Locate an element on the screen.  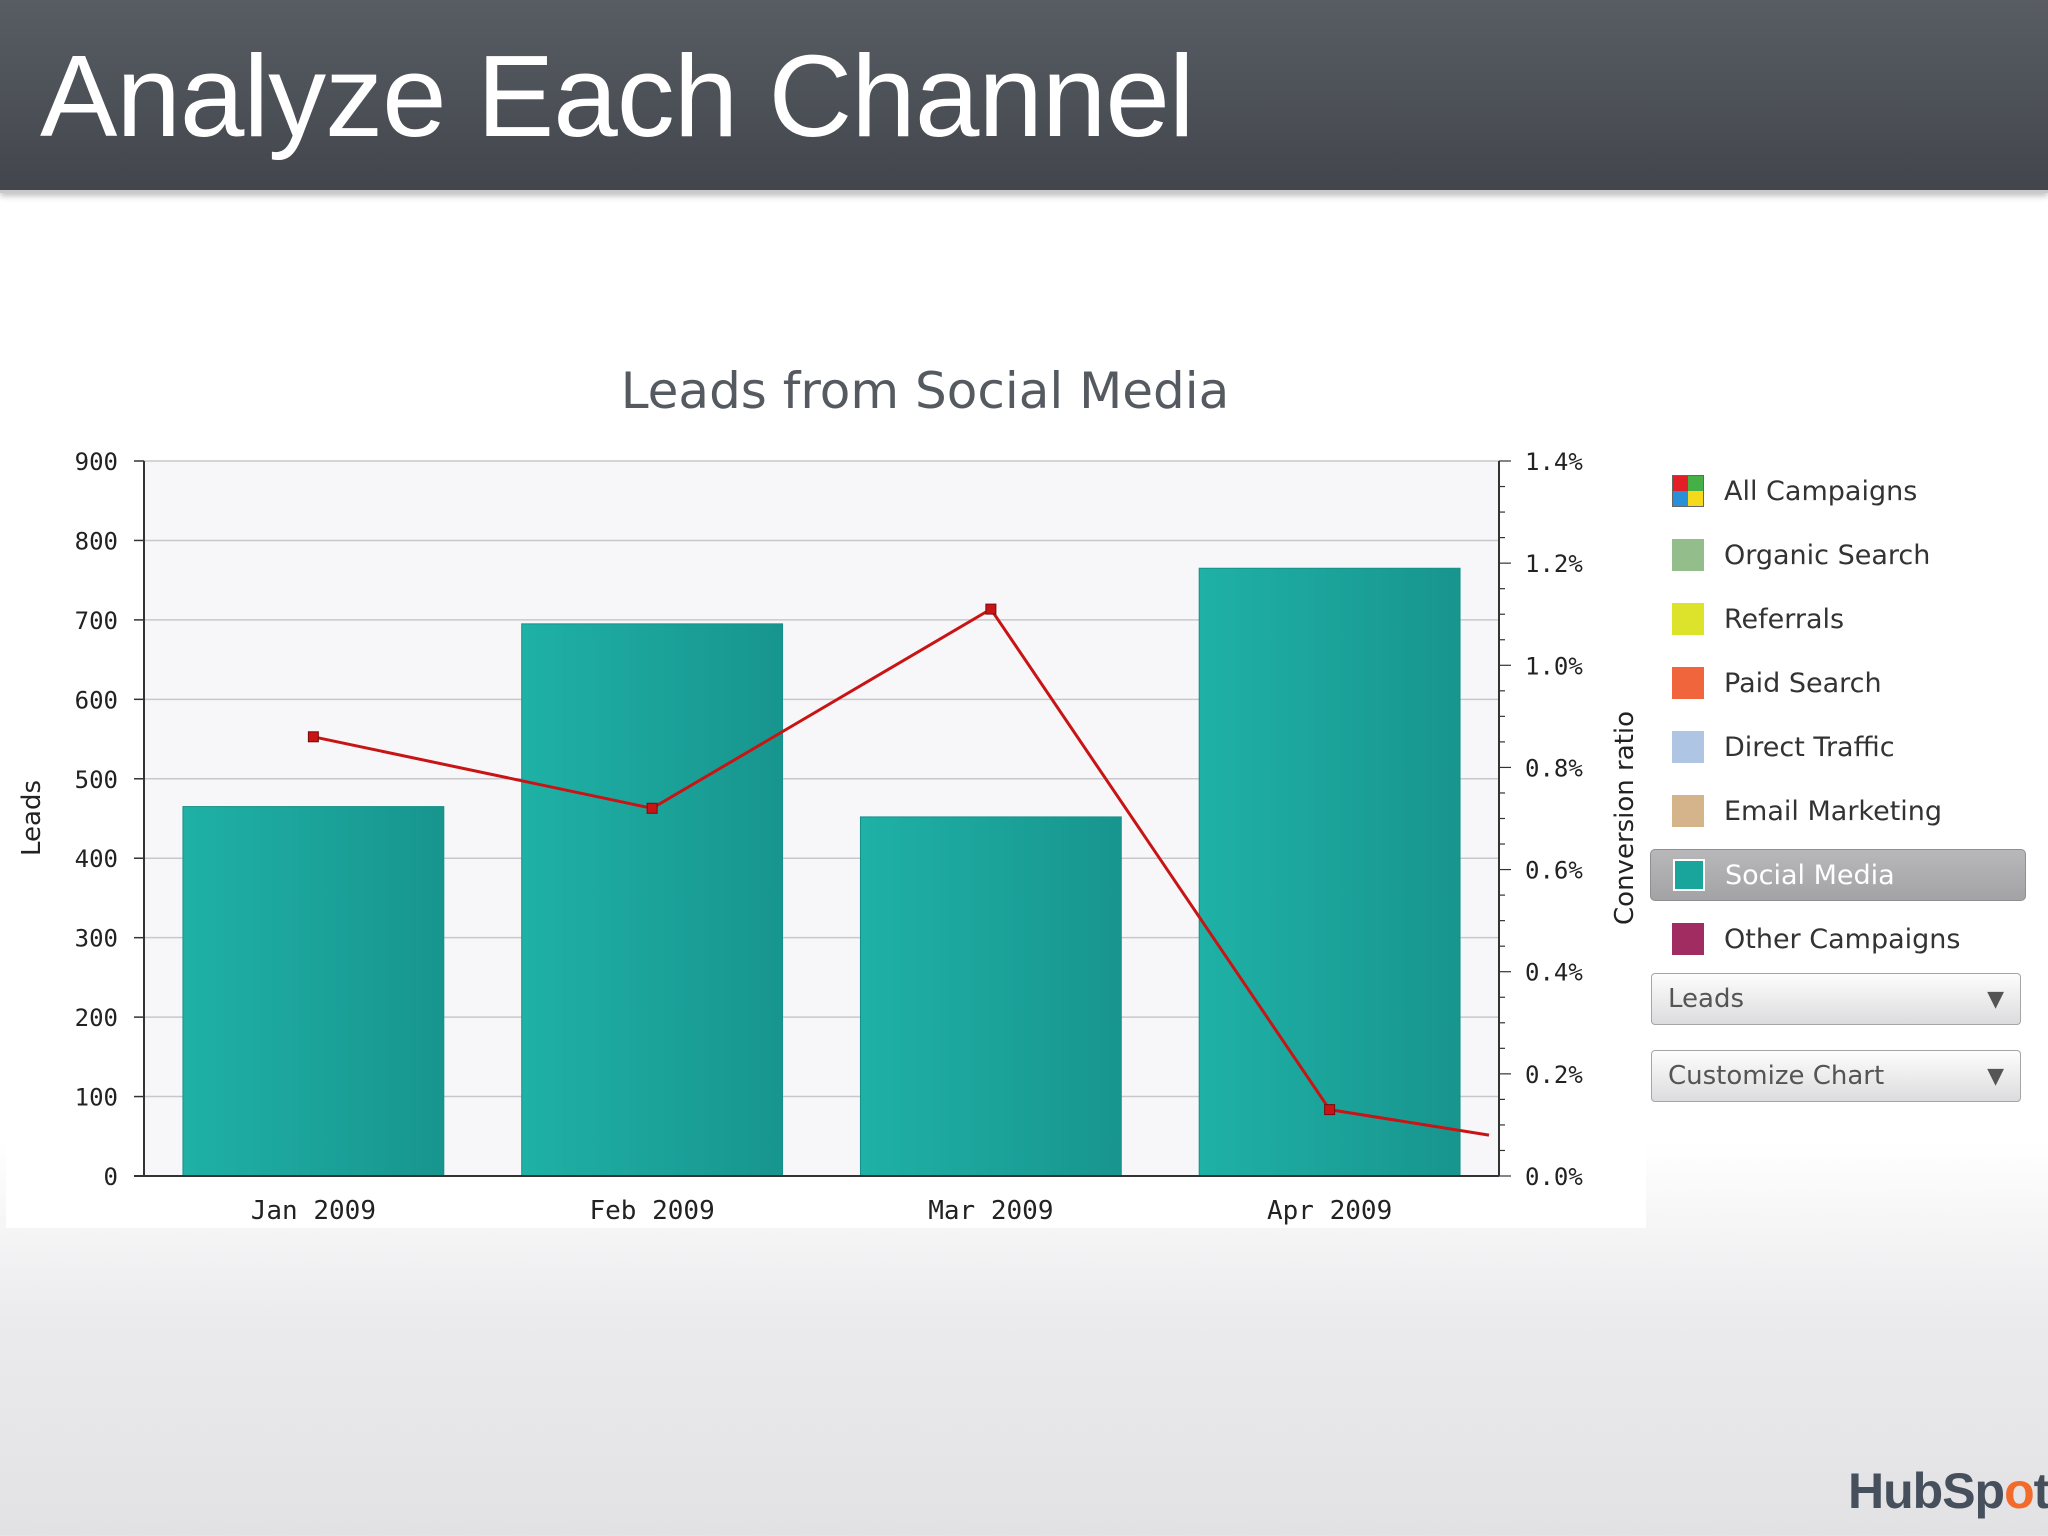
logo-text: HubSp is located at coordinates (1926, 1491).